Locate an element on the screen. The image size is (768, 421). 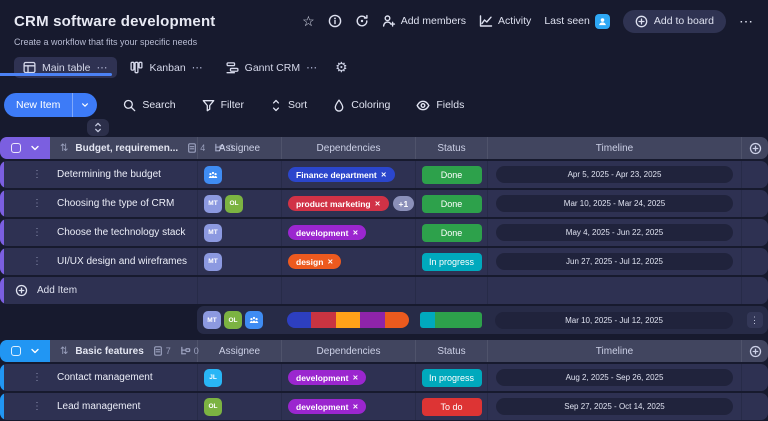
group-checkbox is located at coordinates (15, 148).